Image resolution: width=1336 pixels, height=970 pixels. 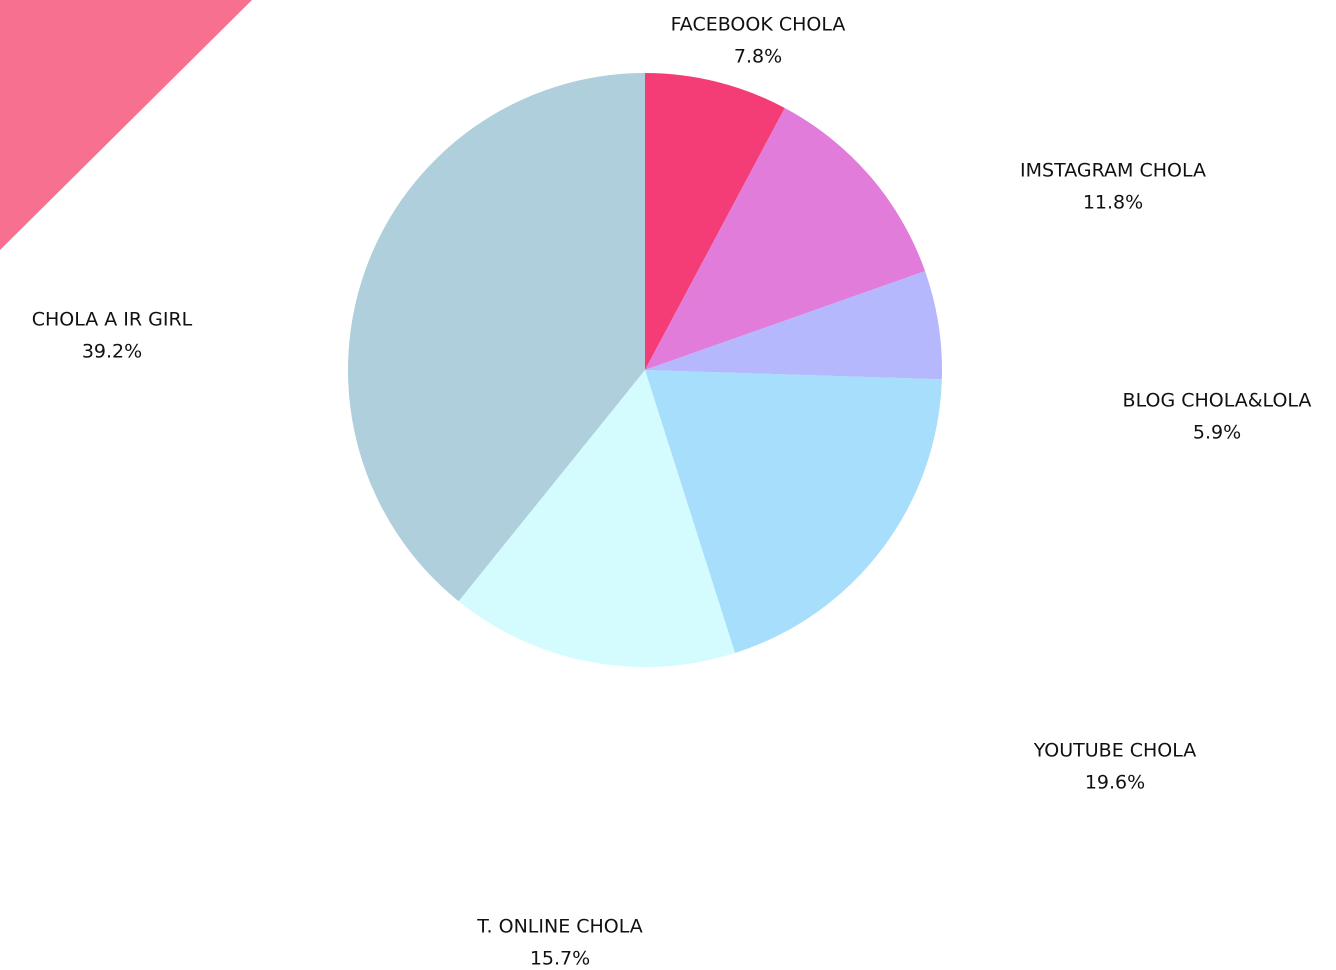 What do you see at coordinates (560, 959) in the screenshot?
I see `slice-value-label: 15.7%` at bounding box center [560, 959].